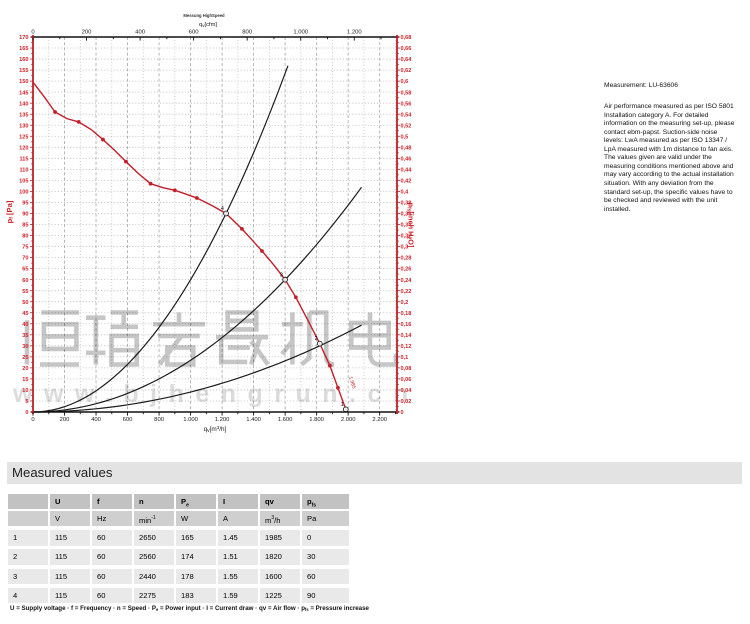 The width and height of the screenshot is (750, 624). What do you see at coordinates (208, 25) in the screenshot?
I see `svg-text: qv[cfm]` at bounding box center [208, 25].